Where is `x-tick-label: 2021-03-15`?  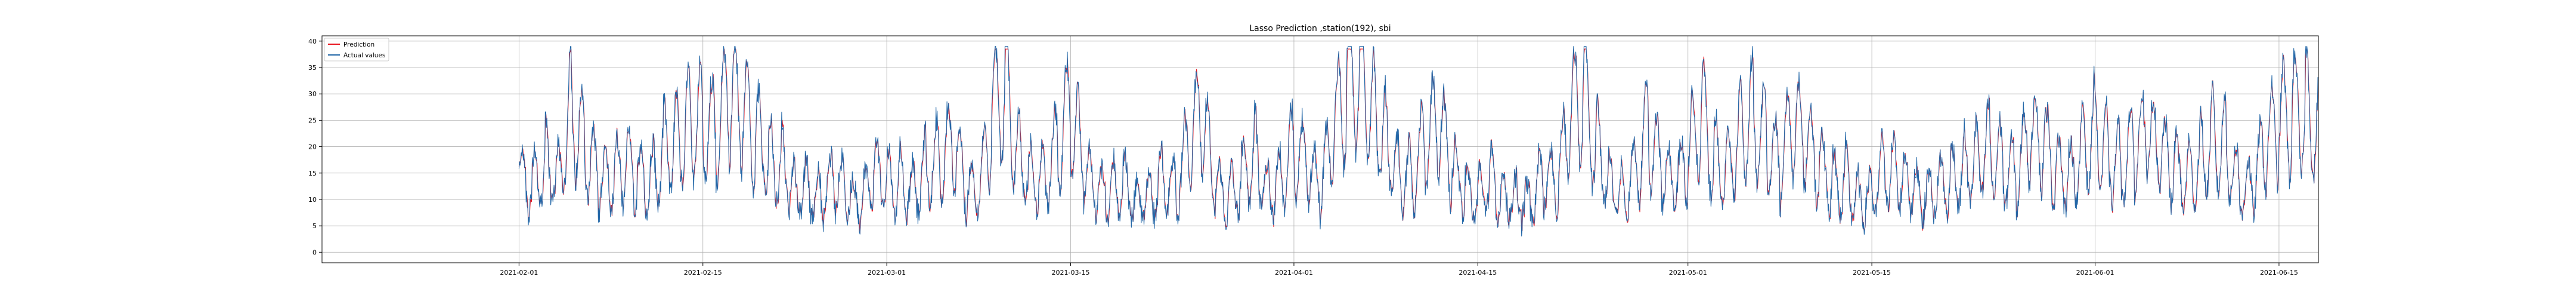 x-tick-label: 2021-03-15 is located at coordinates (1071, 273).